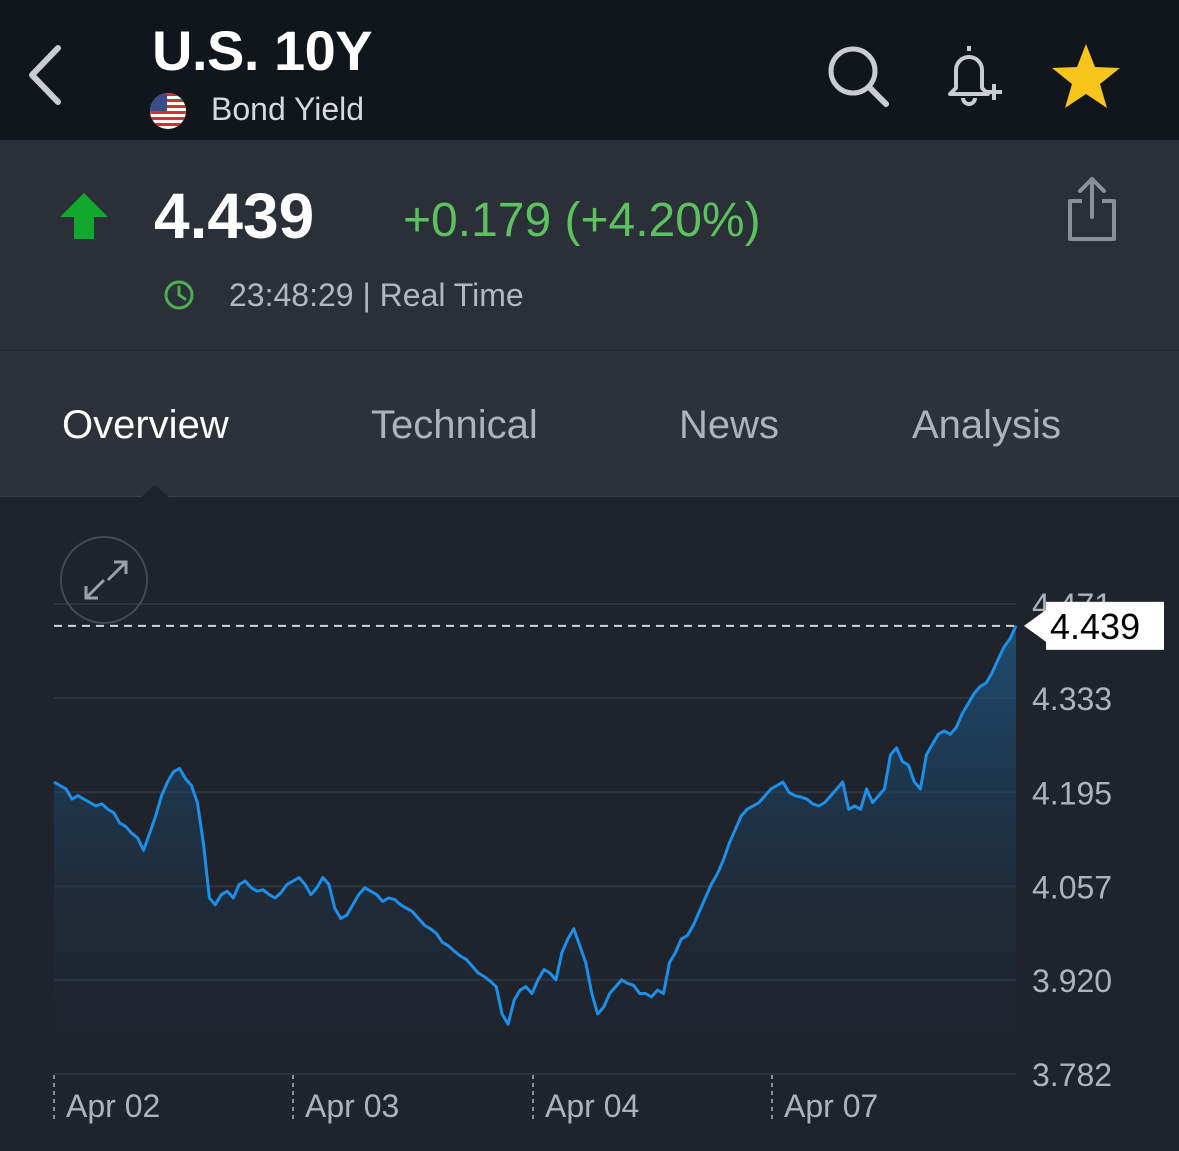 The width and height of the screenshot is (1179, 1151). I want to click on expand-icon, so click(106, 580).